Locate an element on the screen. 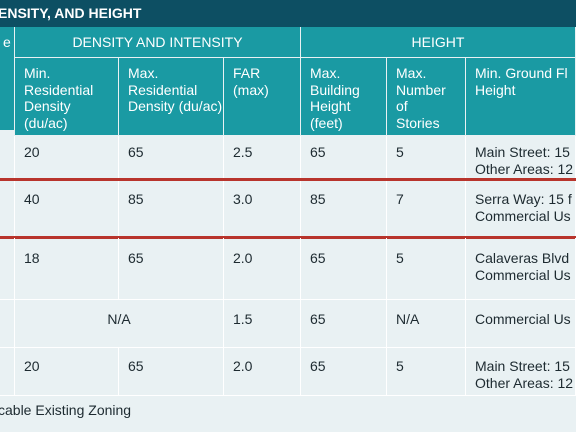 The image size is (576, 432). row-5-min-density: 20 is located at coordinates (67, 372).